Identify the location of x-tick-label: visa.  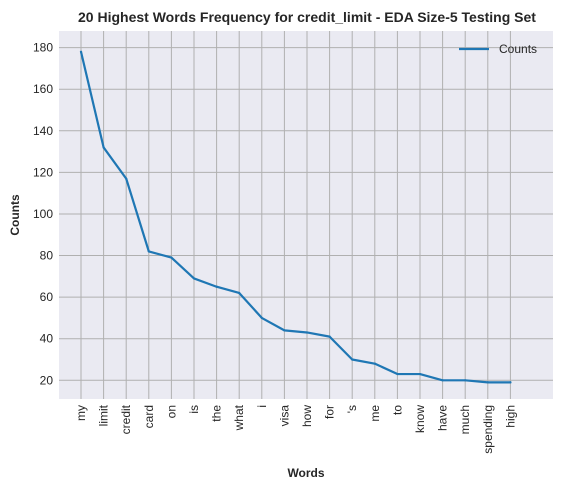
(284, 416).